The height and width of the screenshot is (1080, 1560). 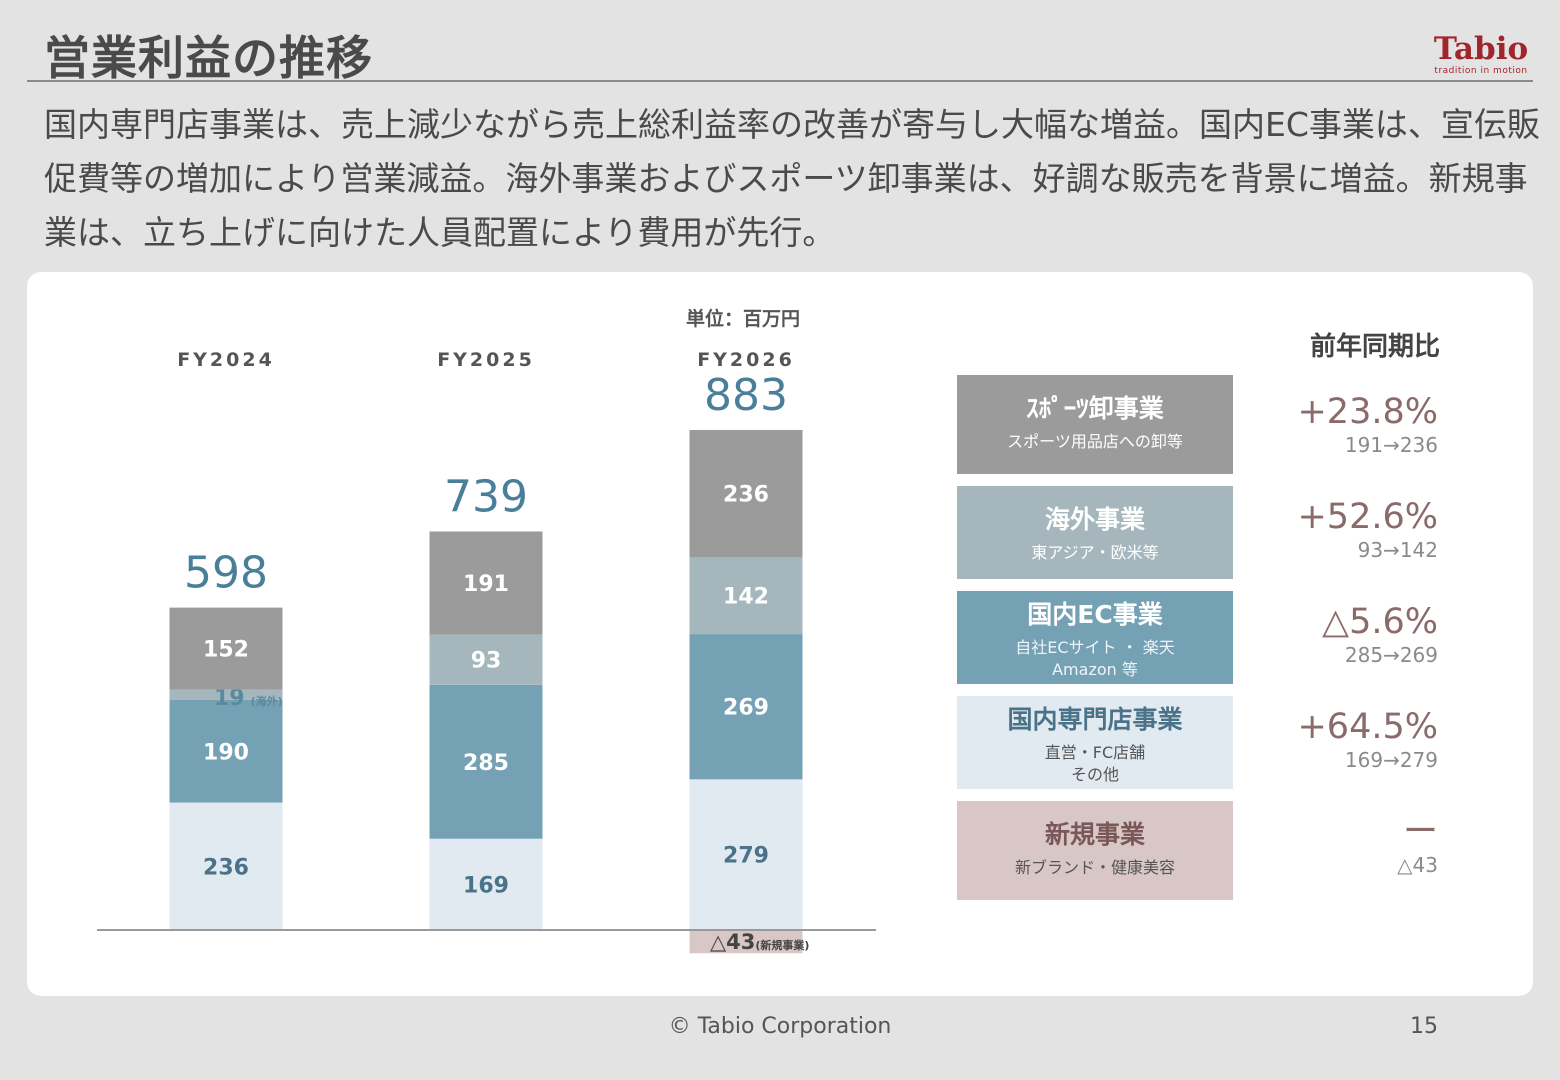 I want to click on x-tick-label: FY2025, so click(x=486, y=360).